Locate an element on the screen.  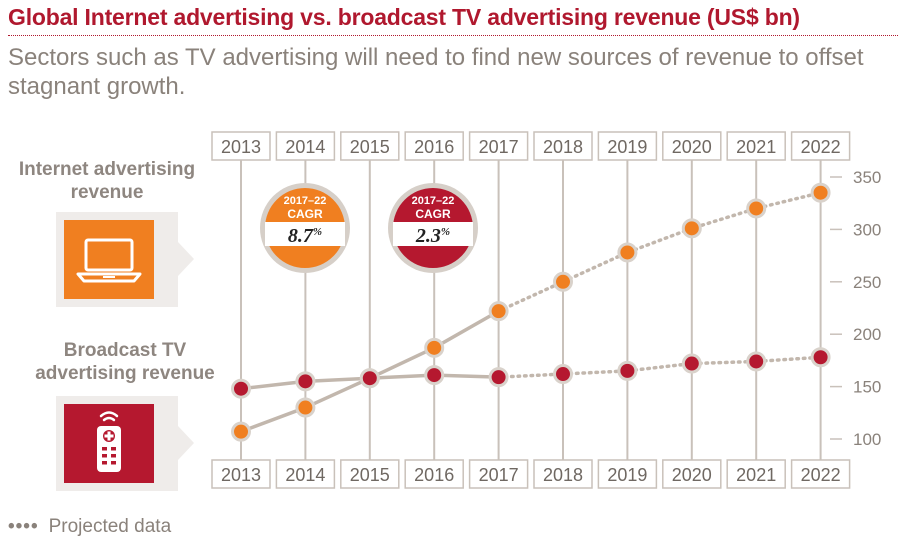
x-tick-label-top: 2016 is located at coordinates (434, 147).